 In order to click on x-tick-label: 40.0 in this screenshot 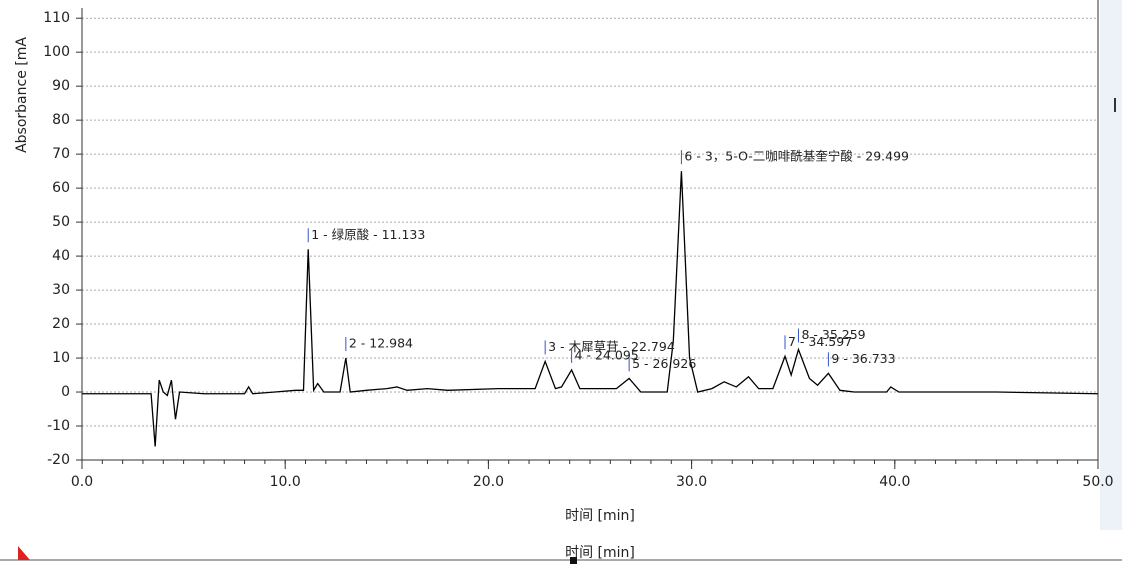, I will do `click(894, 482)`.